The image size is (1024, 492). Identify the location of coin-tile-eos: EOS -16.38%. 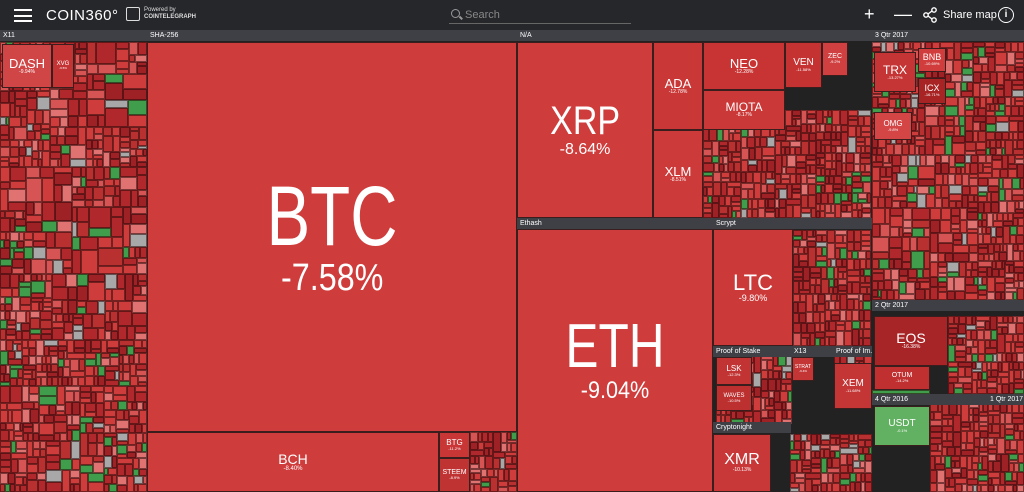
(911, 341).